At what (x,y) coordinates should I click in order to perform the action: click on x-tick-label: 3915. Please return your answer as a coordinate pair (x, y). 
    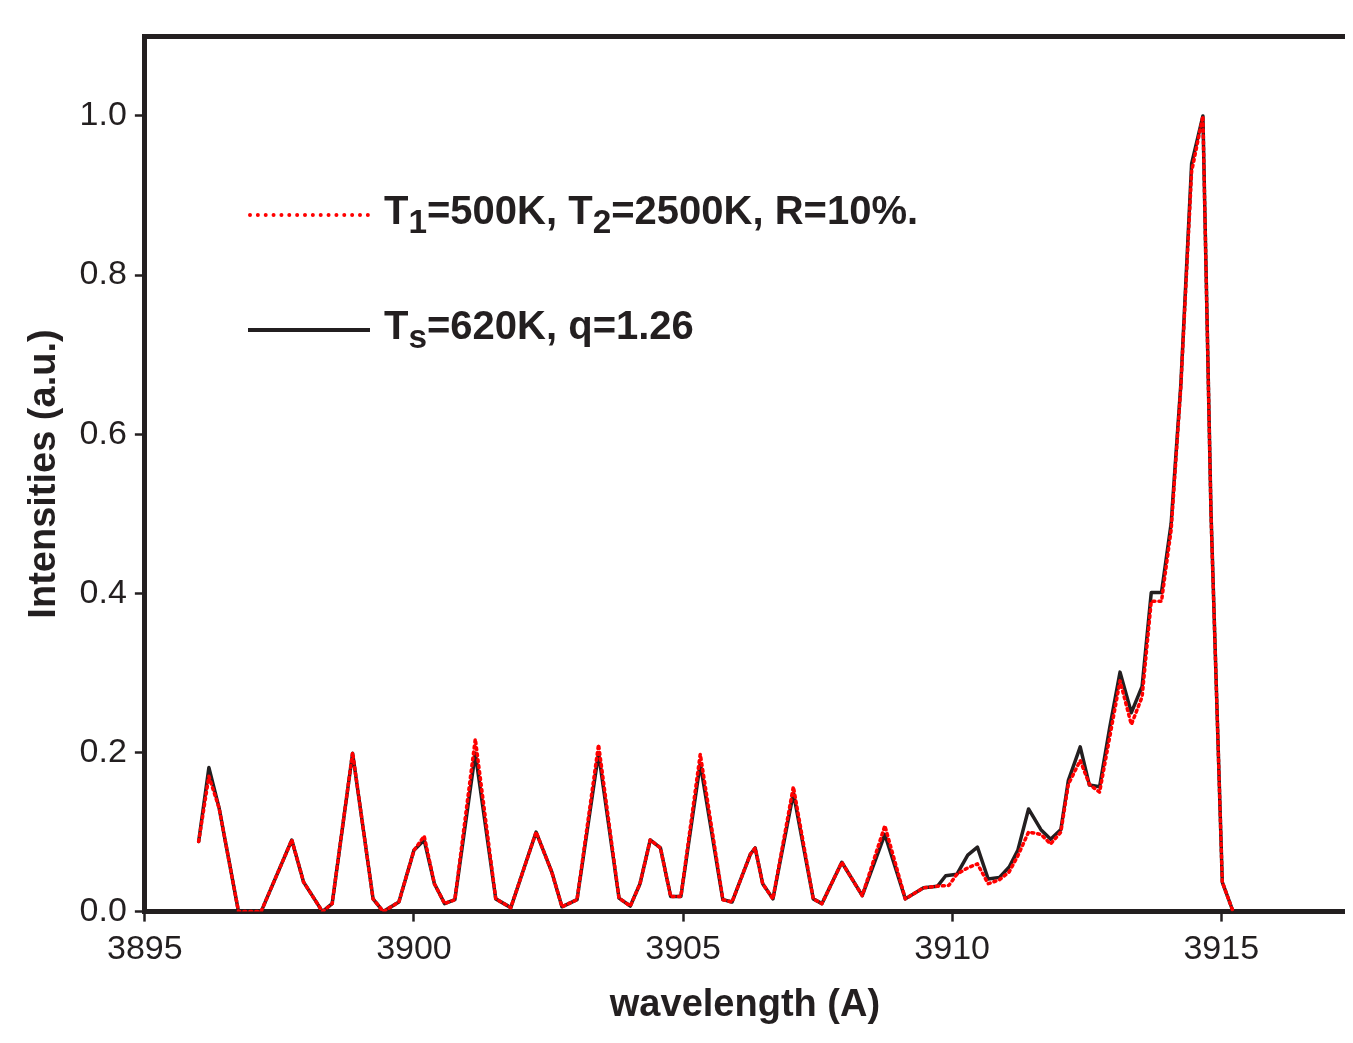
    Looking at the image, I should click on (1221, 947).